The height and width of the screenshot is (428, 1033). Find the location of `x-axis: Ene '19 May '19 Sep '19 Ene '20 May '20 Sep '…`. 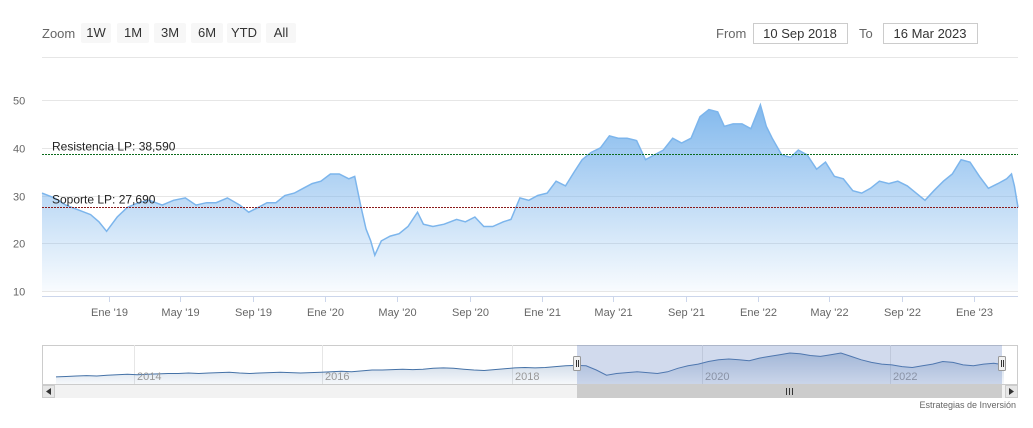

x-axis: Ene '19 May '19 Sep '19 Ene '20 May '20 Sep '… is located at coordinates (530, 308).